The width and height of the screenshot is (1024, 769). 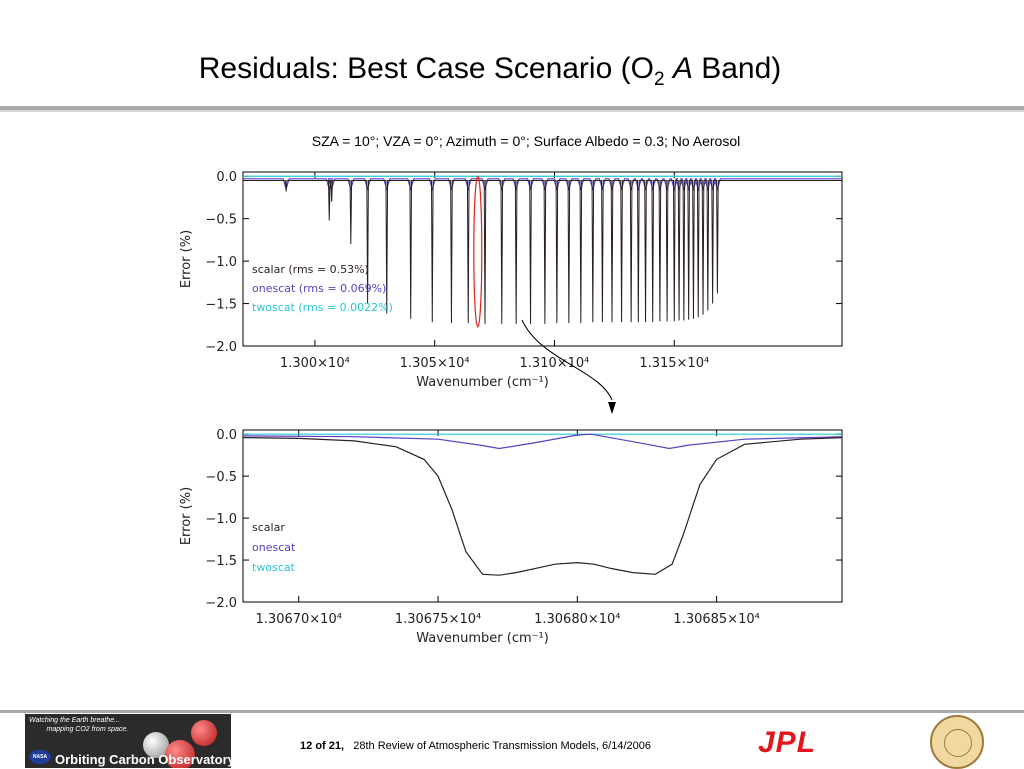 I want to click on legend-entry: twoscat, so click(x=274, y=567).